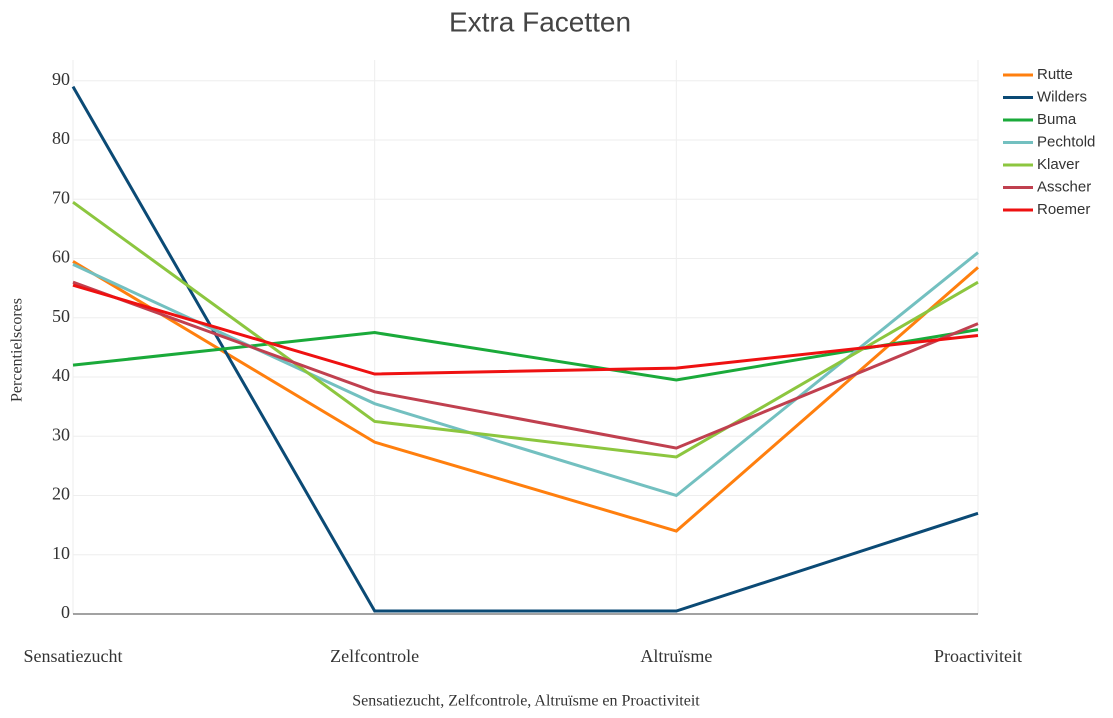 Image resolution: width=1113 pixels, height=718 pixels. Describe the element at coordinates (1064, 186) in the screenshot. I see `legend-label: Asscher` at that location.